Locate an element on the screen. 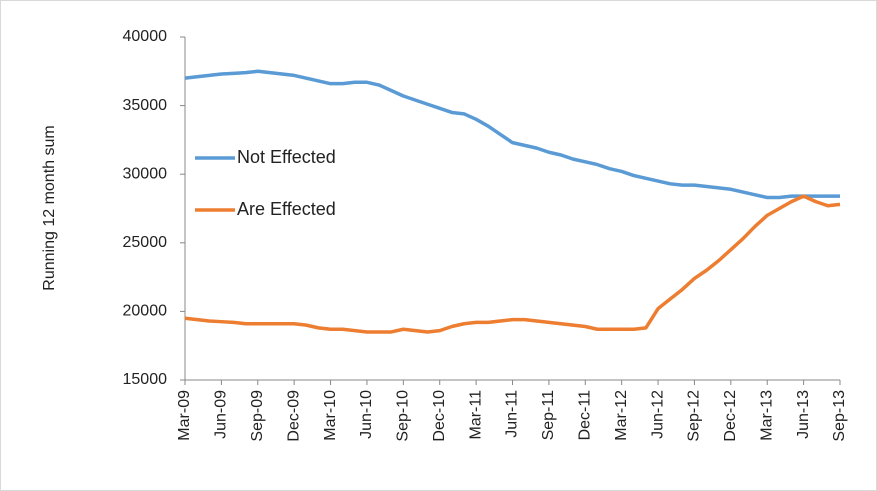  y-tick-label: 20000 is located at coordinates (145, 311).